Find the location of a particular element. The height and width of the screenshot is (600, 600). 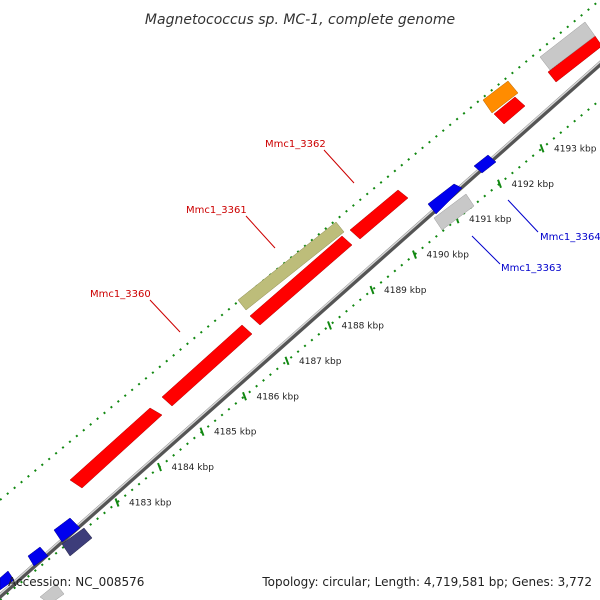

olive-feature is located at coordinates (291, 266).